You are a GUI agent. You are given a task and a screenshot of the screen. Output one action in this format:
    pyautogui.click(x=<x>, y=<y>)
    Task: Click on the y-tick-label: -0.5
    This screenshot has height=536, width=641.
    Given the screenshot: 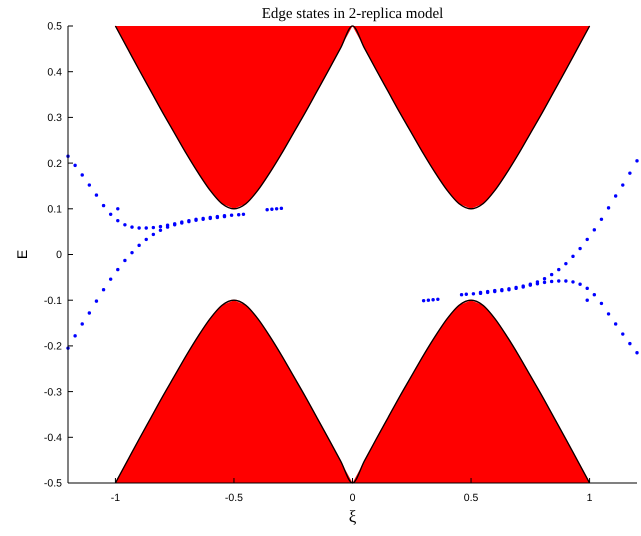 What is the action you would take?
    pyautogui.click(x=53, y=484)
    